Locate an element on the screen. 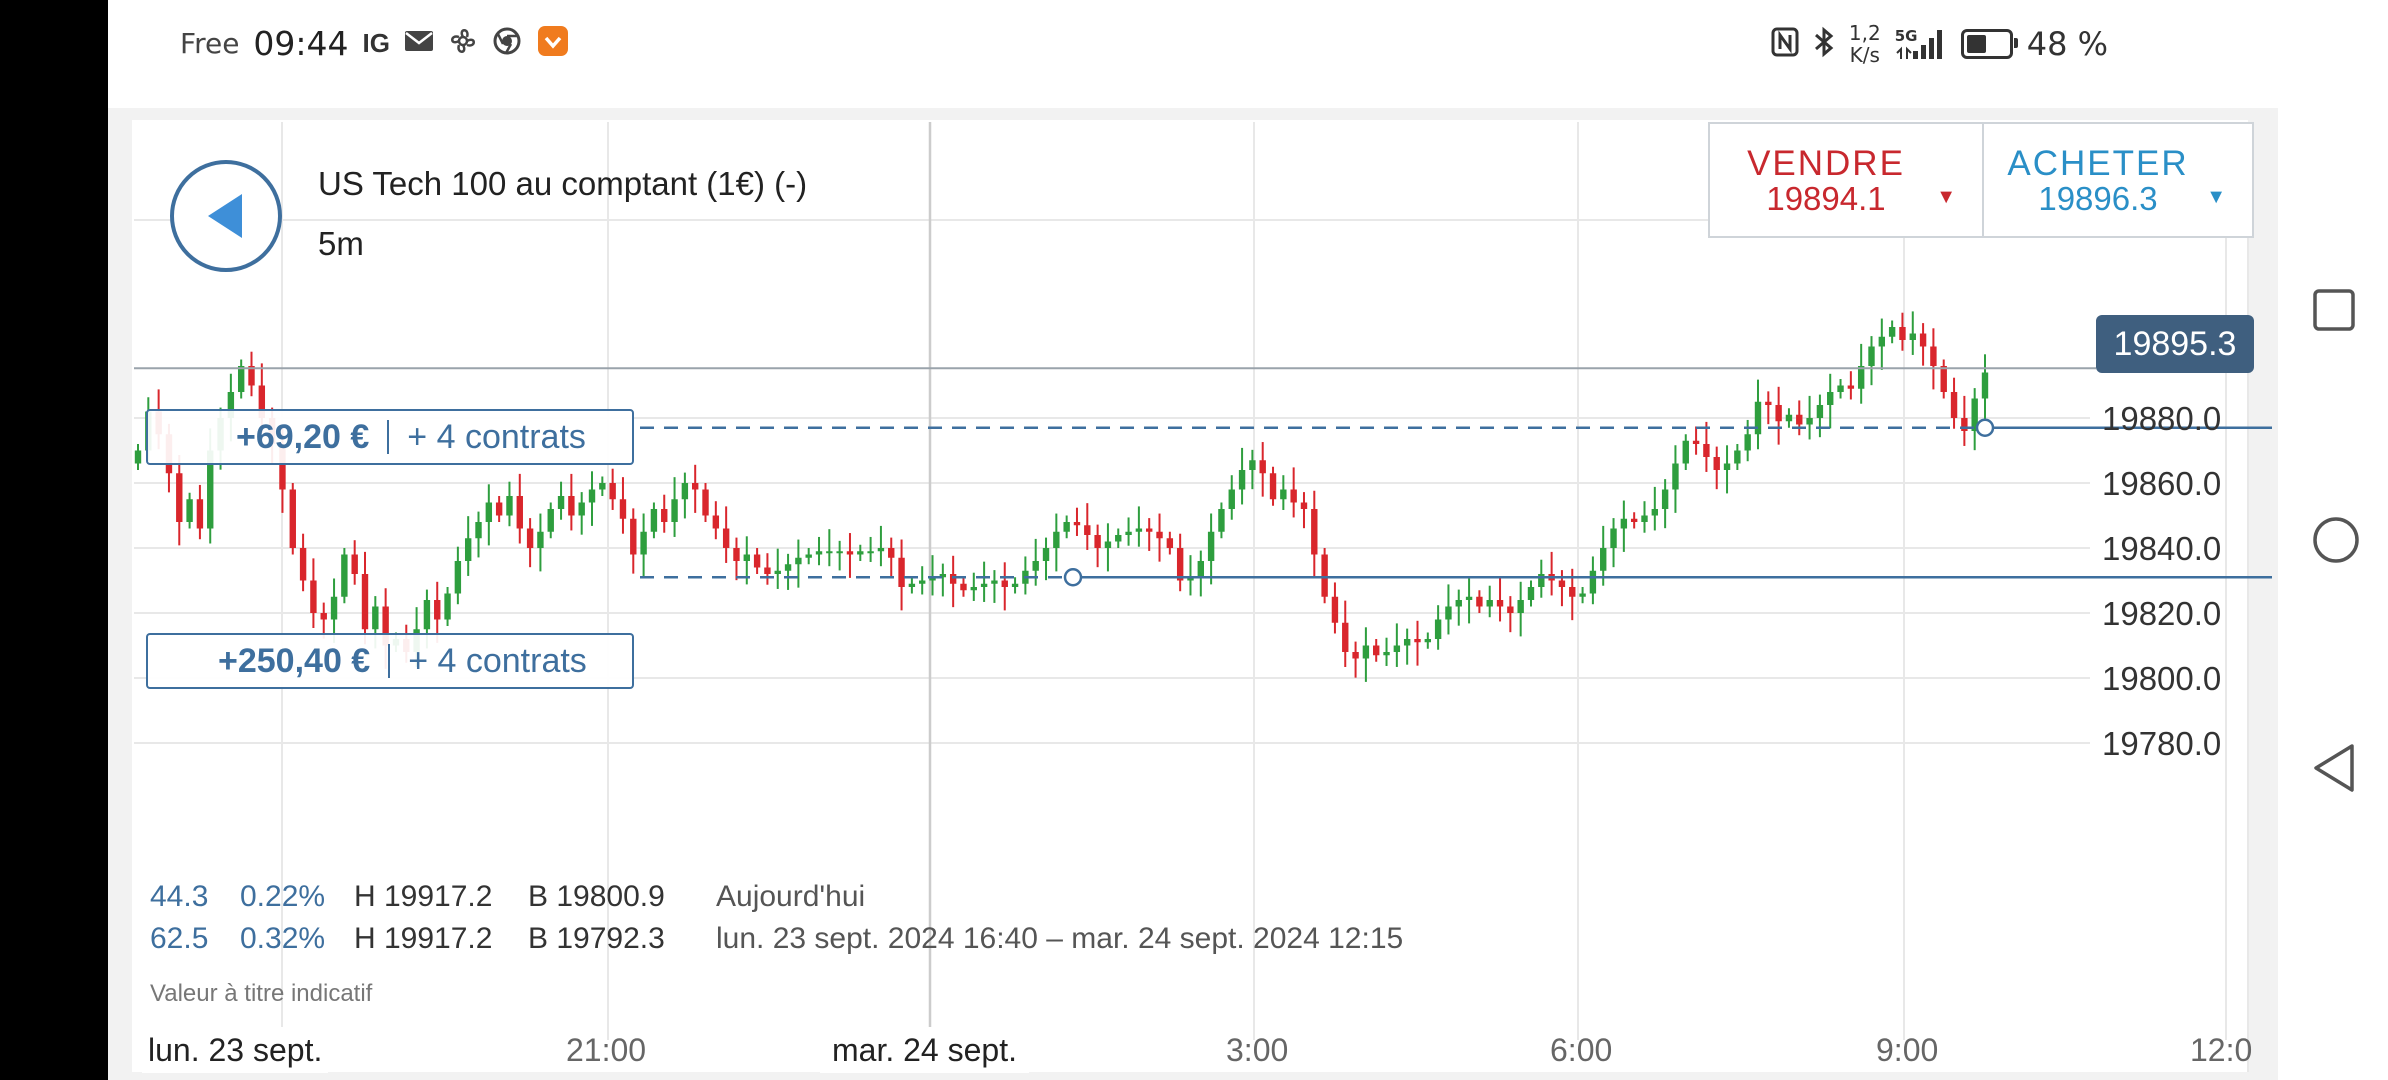 The height and width of the screenshot is (1080, 2388). back-nav-icon is located at coordinates (2334, 768).